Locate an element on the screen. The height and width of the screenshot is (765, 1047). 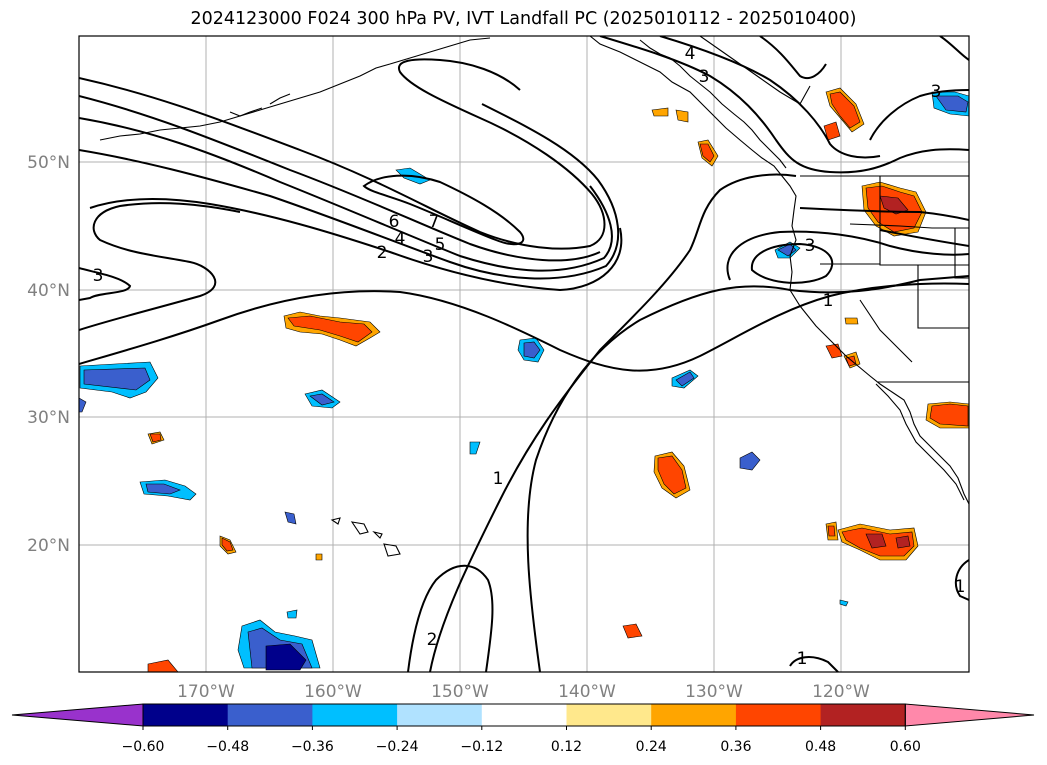
lat-label: 20°N is located at coordinates (48, 546).